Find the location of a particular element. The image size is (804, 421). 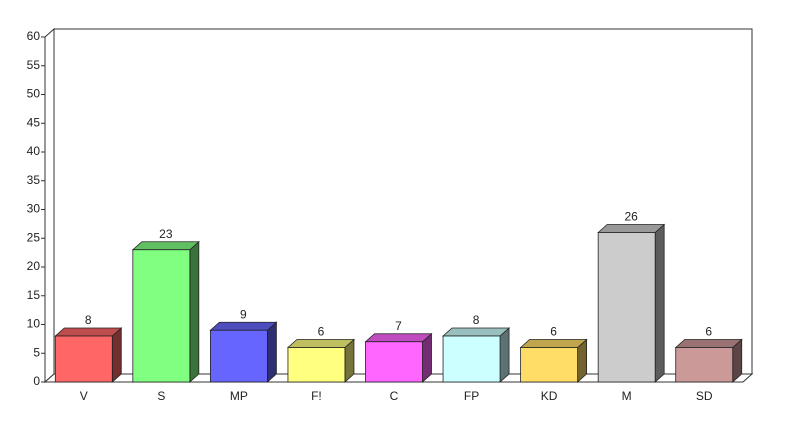

y-tick-label: 15 is located at coordinates (34, 295).